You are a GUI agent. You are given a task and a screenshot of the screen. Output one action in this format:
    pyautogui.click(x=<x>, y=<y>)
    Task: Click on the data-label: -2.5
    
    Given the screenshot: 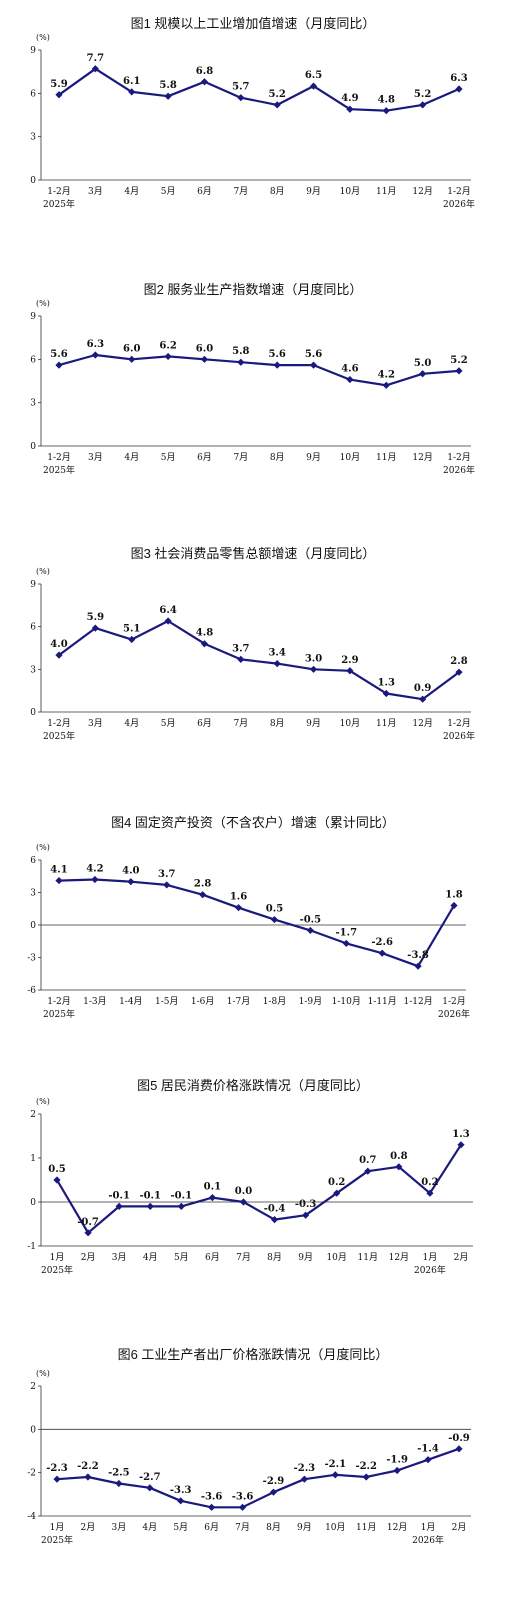 What is the action you would take?
    pyautogui.click(x=119, y=1473)
    